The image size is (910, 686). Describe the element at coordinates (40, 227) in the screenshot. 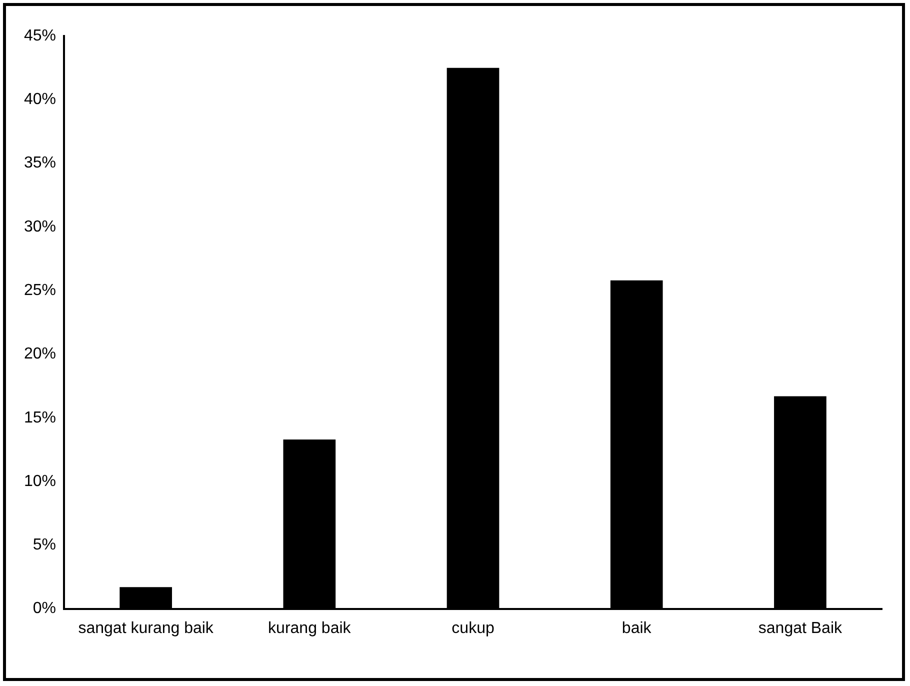

I see `y-tick-label: 30%` at that location.